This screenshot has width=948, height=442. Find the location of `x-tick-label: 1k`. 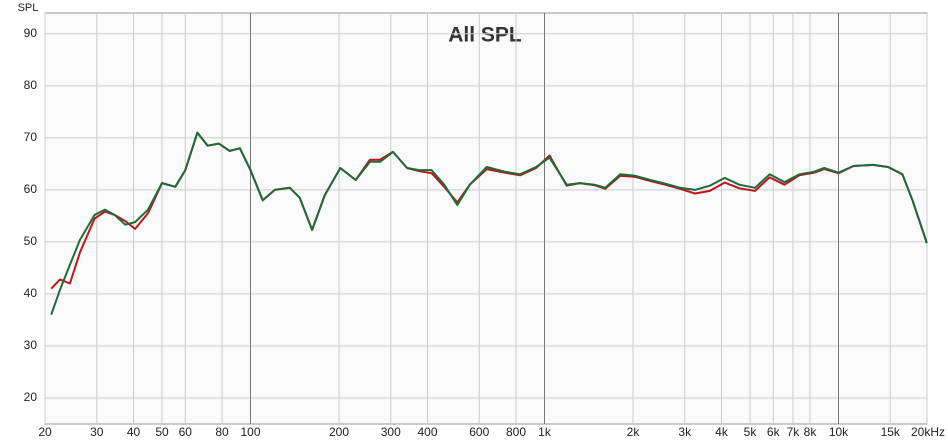

x-tick-label: 1k is located at coordinates (545, 432).